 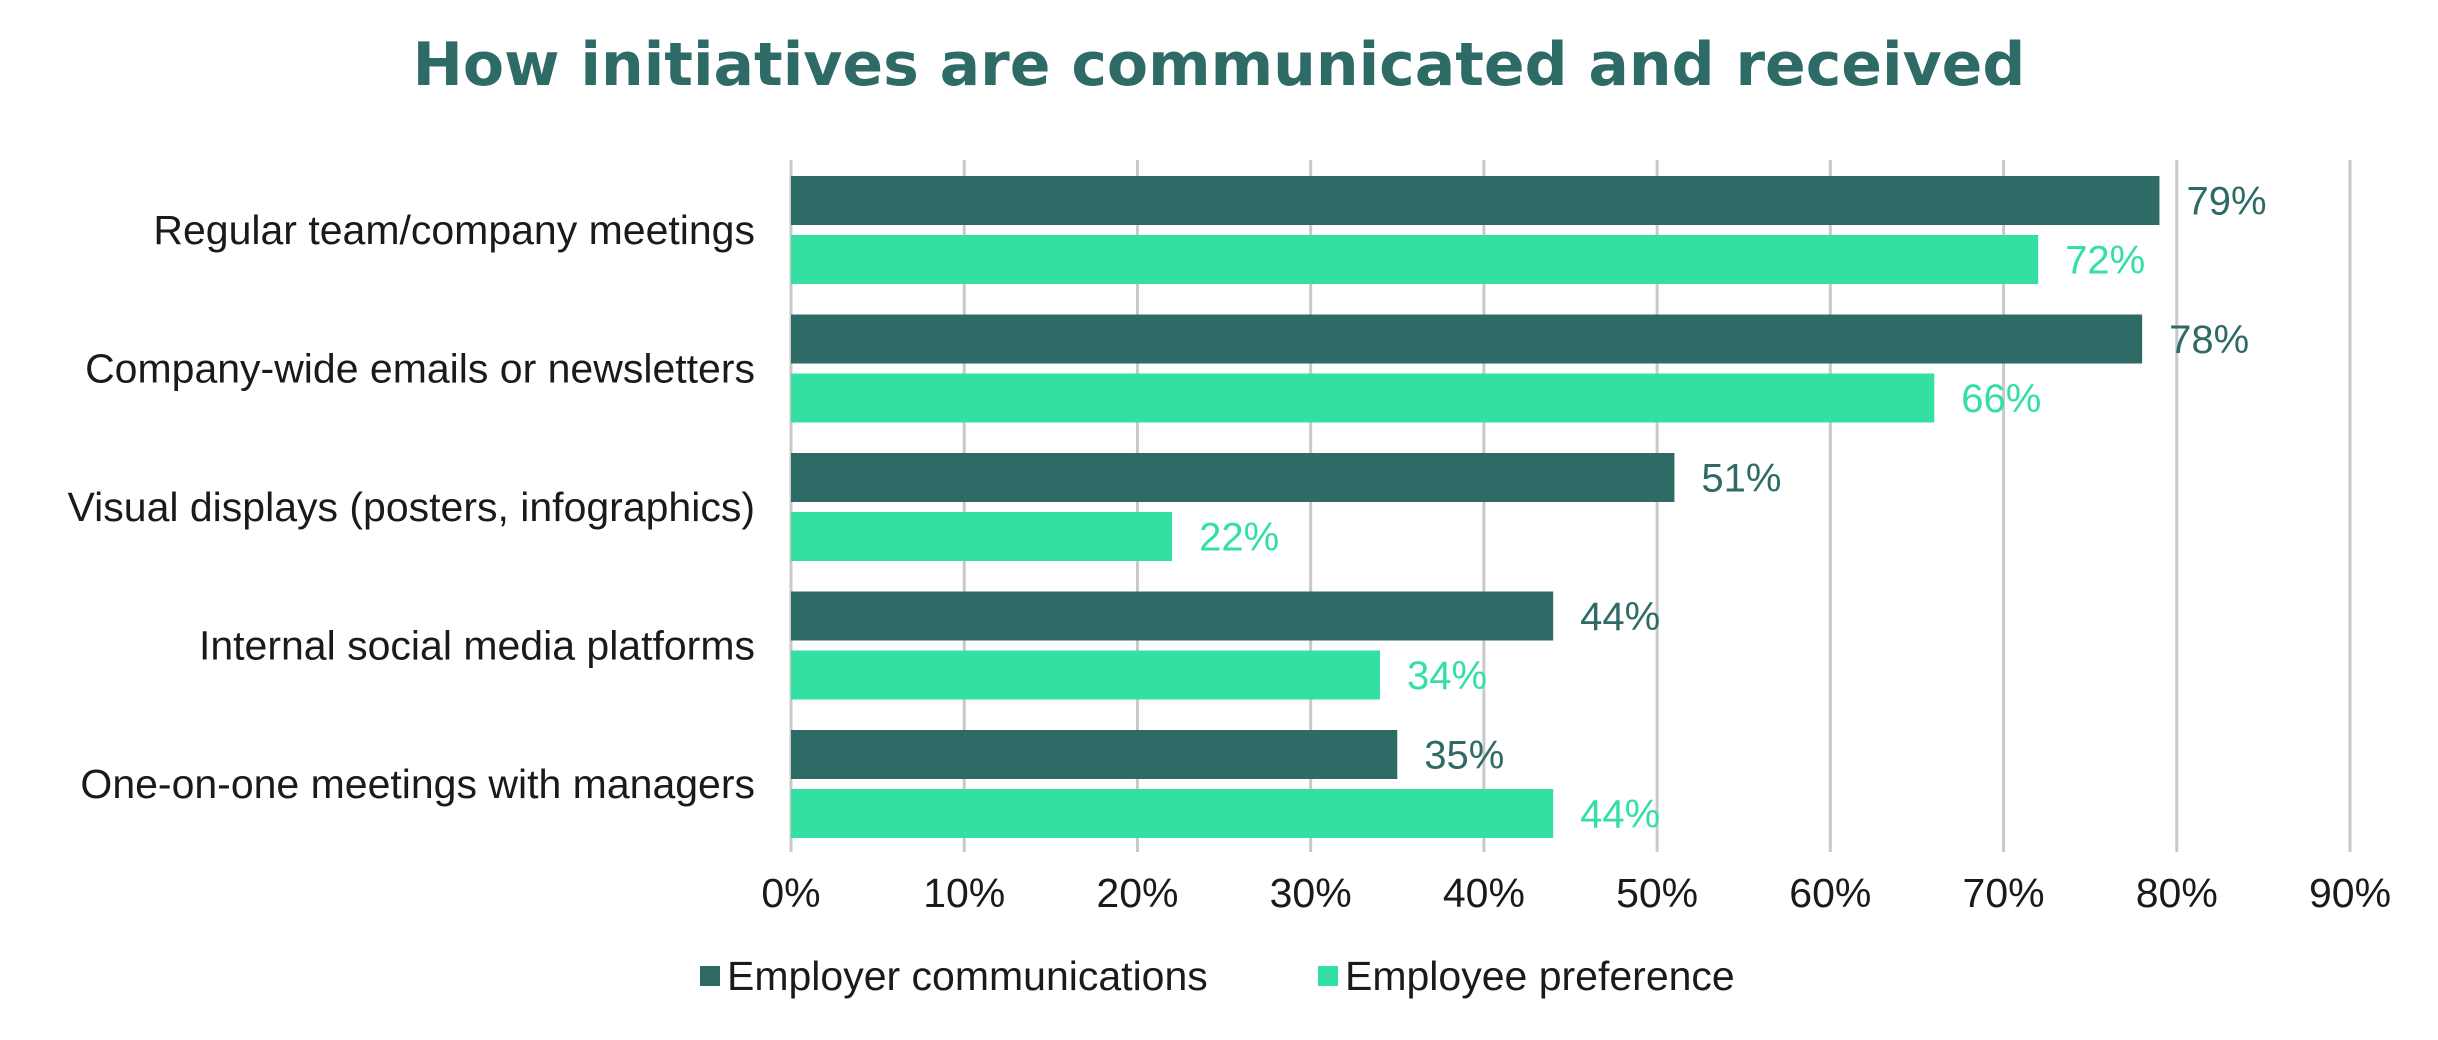 What do you see at coordinates (1464, 756) in the screenshot?
I see `data-label: 35%` at bounding box center [1464, 756].